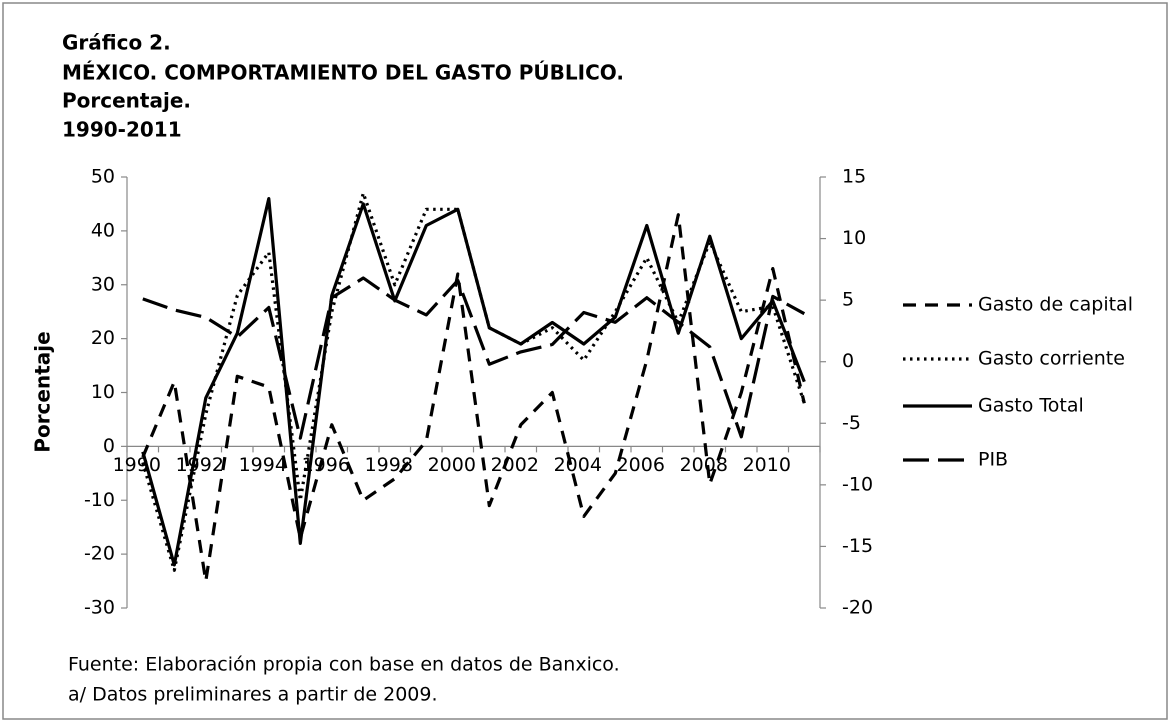  Describe the element at coordinates (99, 608) in the screenshot. I see `y-tick-label: -30` at that location.